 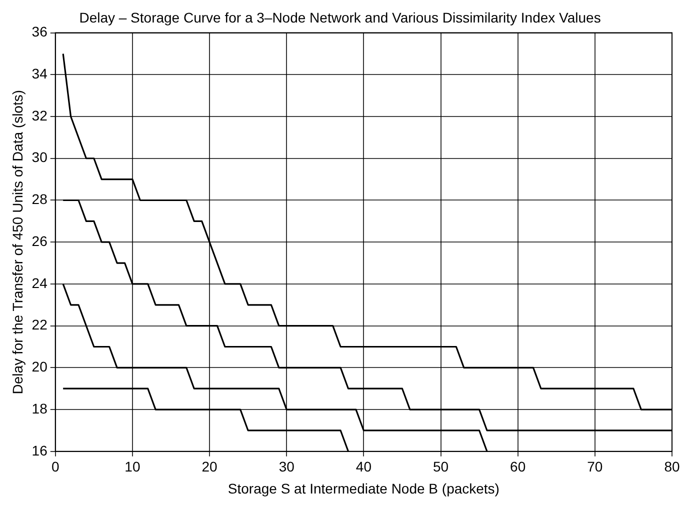 What do you see at coordinates (40, 199) in the screenshot?
I see `y-tick-label: 28` at bounding box center [40, 199].